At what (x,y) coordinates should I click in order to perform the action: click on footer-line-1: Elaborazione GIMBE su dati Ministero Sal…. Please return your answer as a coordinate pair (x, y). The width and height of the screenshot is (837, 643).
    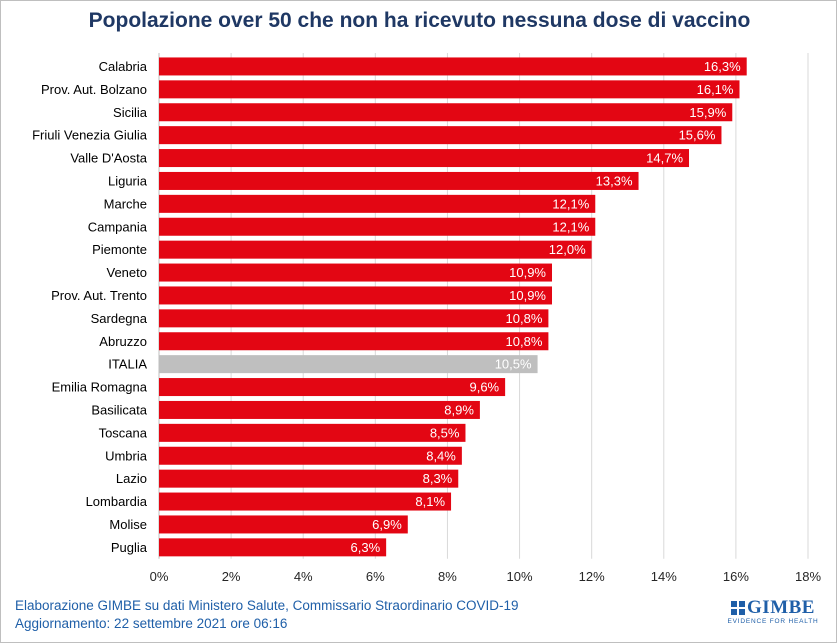
    Looking at the image, I should click on (266, 606).